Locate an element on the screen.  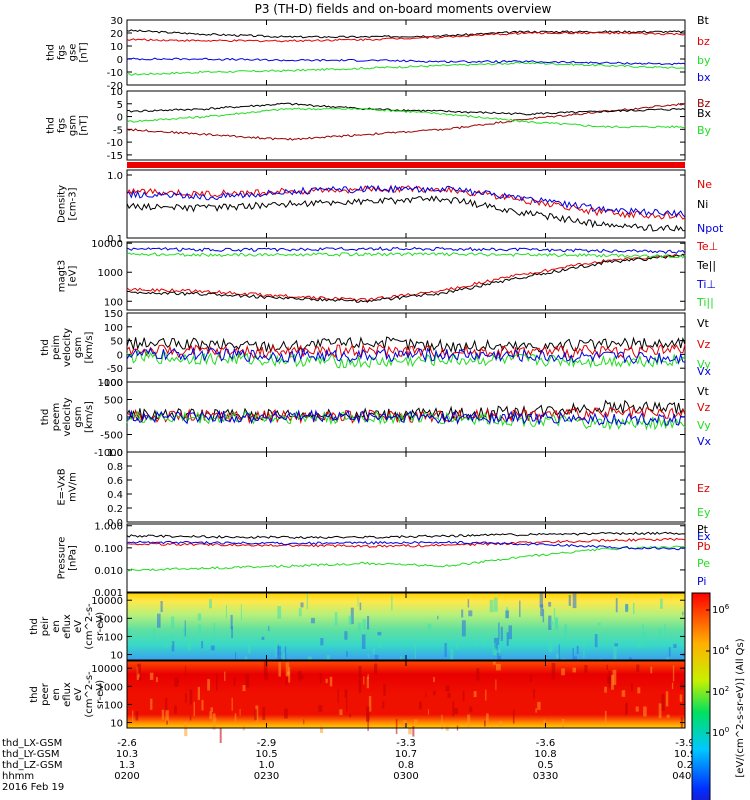
legend-vz: Vz is located at coordinates (704, 344).